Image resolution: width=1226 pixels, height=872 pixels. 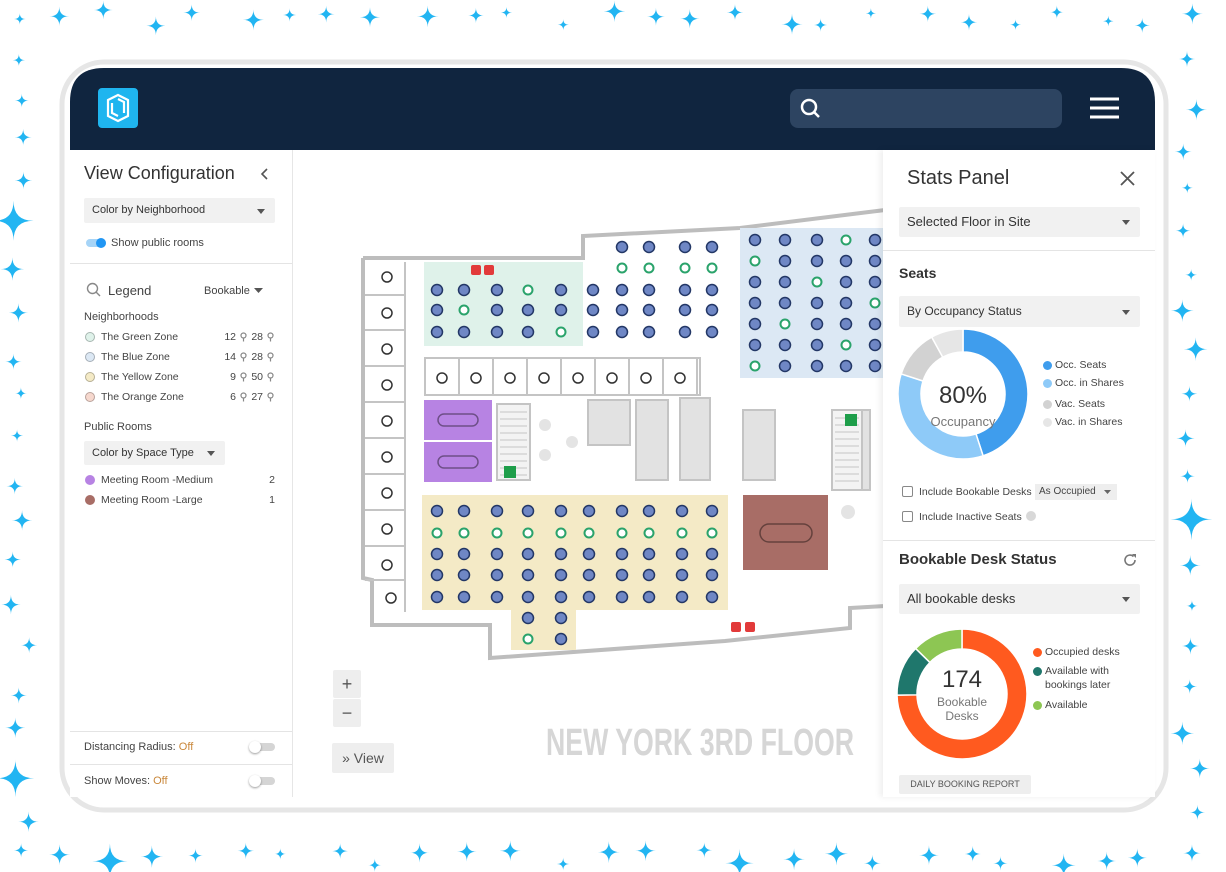 What do you see at coordinates (90, 500) in the screenshot?
I see `room-swatch` at bounding box center [90, 500].